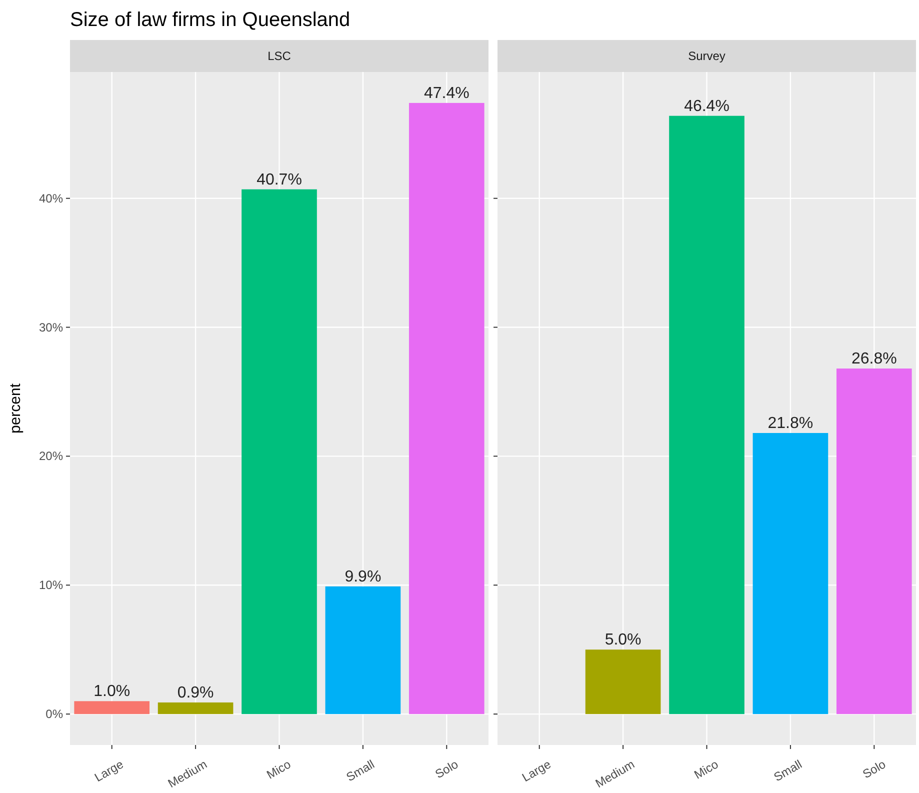  I want to click on data-label: 0.9%, so click(195, 693).